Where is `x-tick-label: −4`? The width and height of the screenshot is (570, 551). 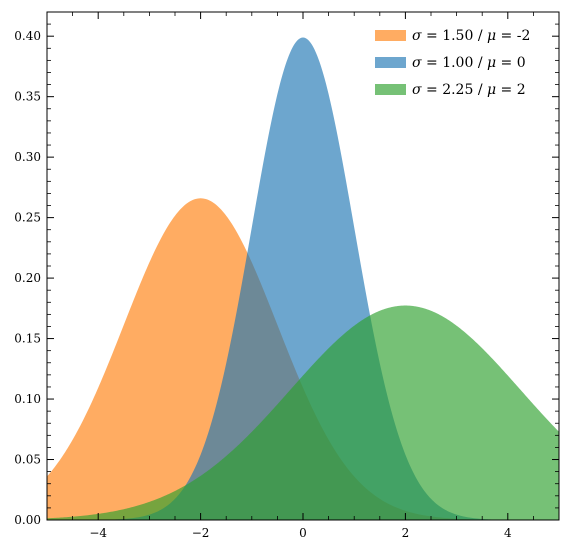 x-tick-label: −4 is located at coordinates (98, 533).